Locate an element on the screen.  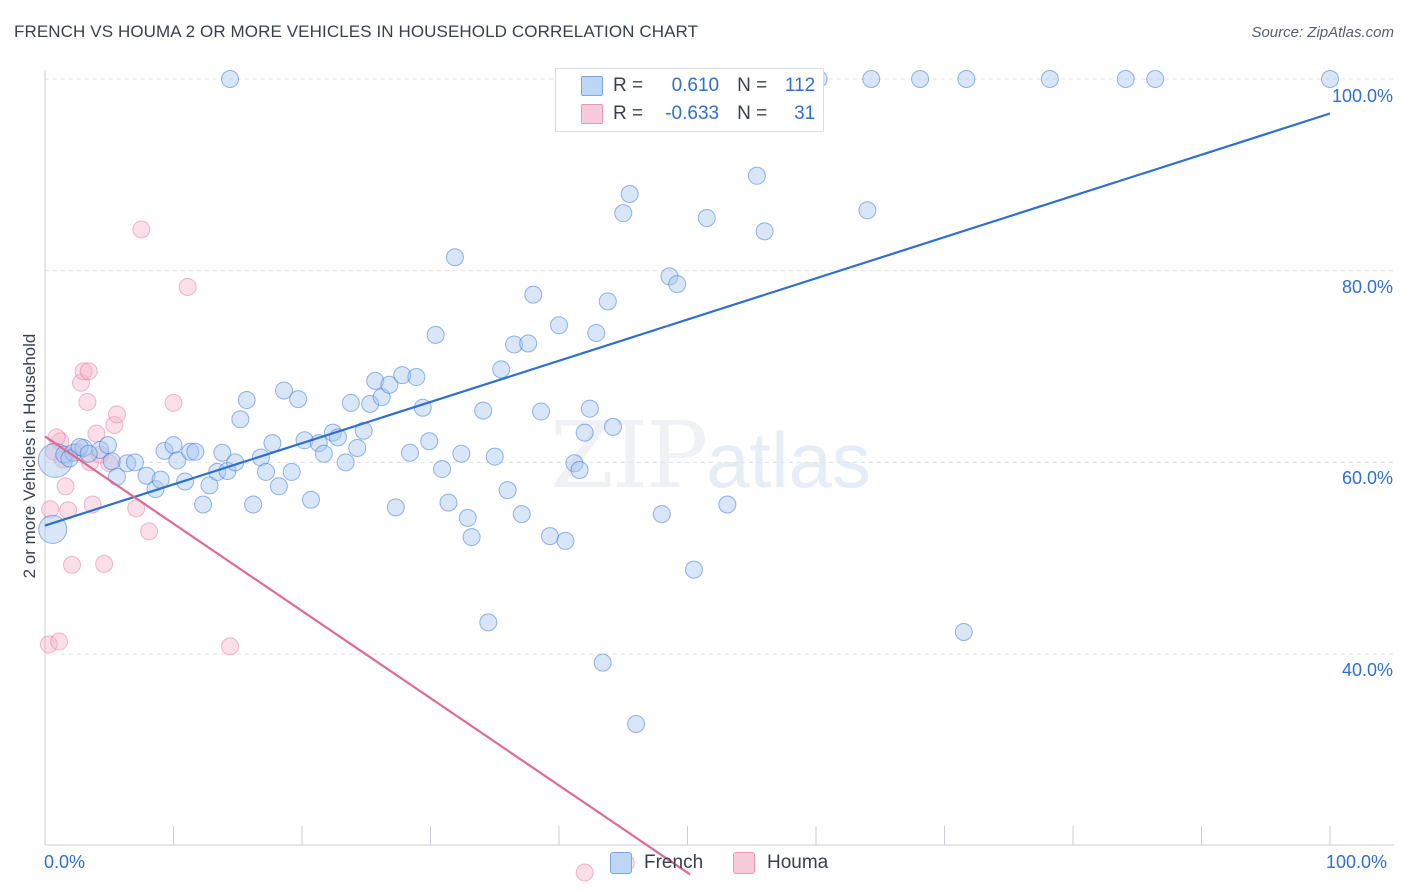
bottom-legend-french: French is located at coordinates (656, 863).